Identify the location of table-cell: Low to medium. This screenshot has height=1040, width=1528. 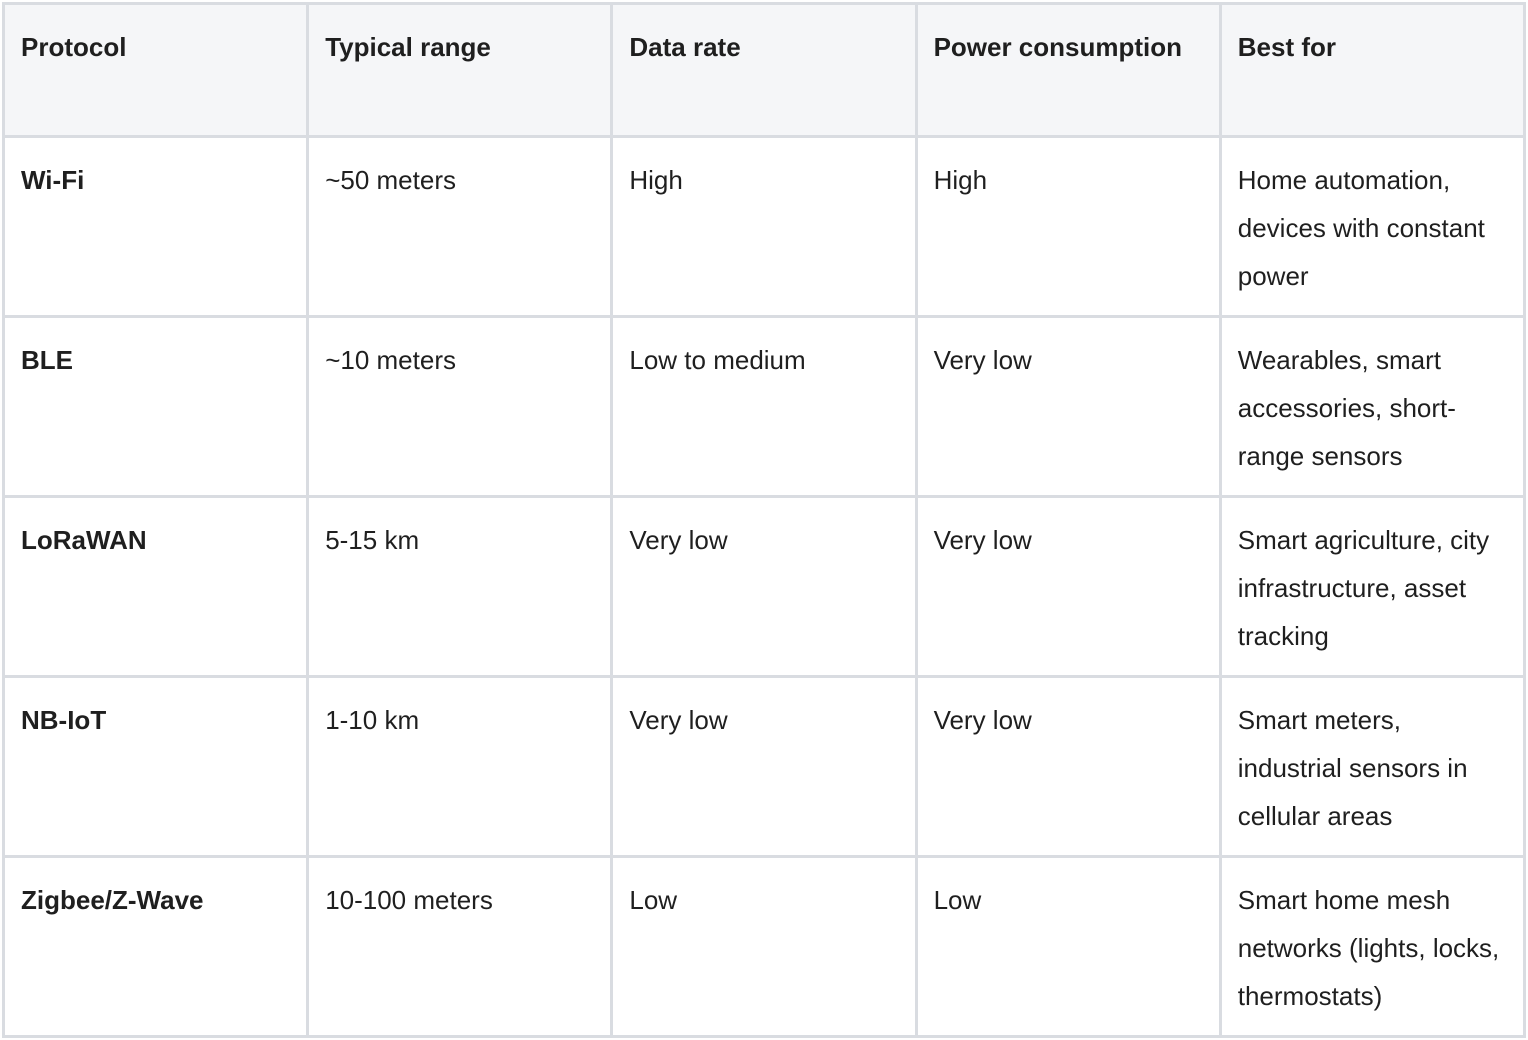
(764, 406).